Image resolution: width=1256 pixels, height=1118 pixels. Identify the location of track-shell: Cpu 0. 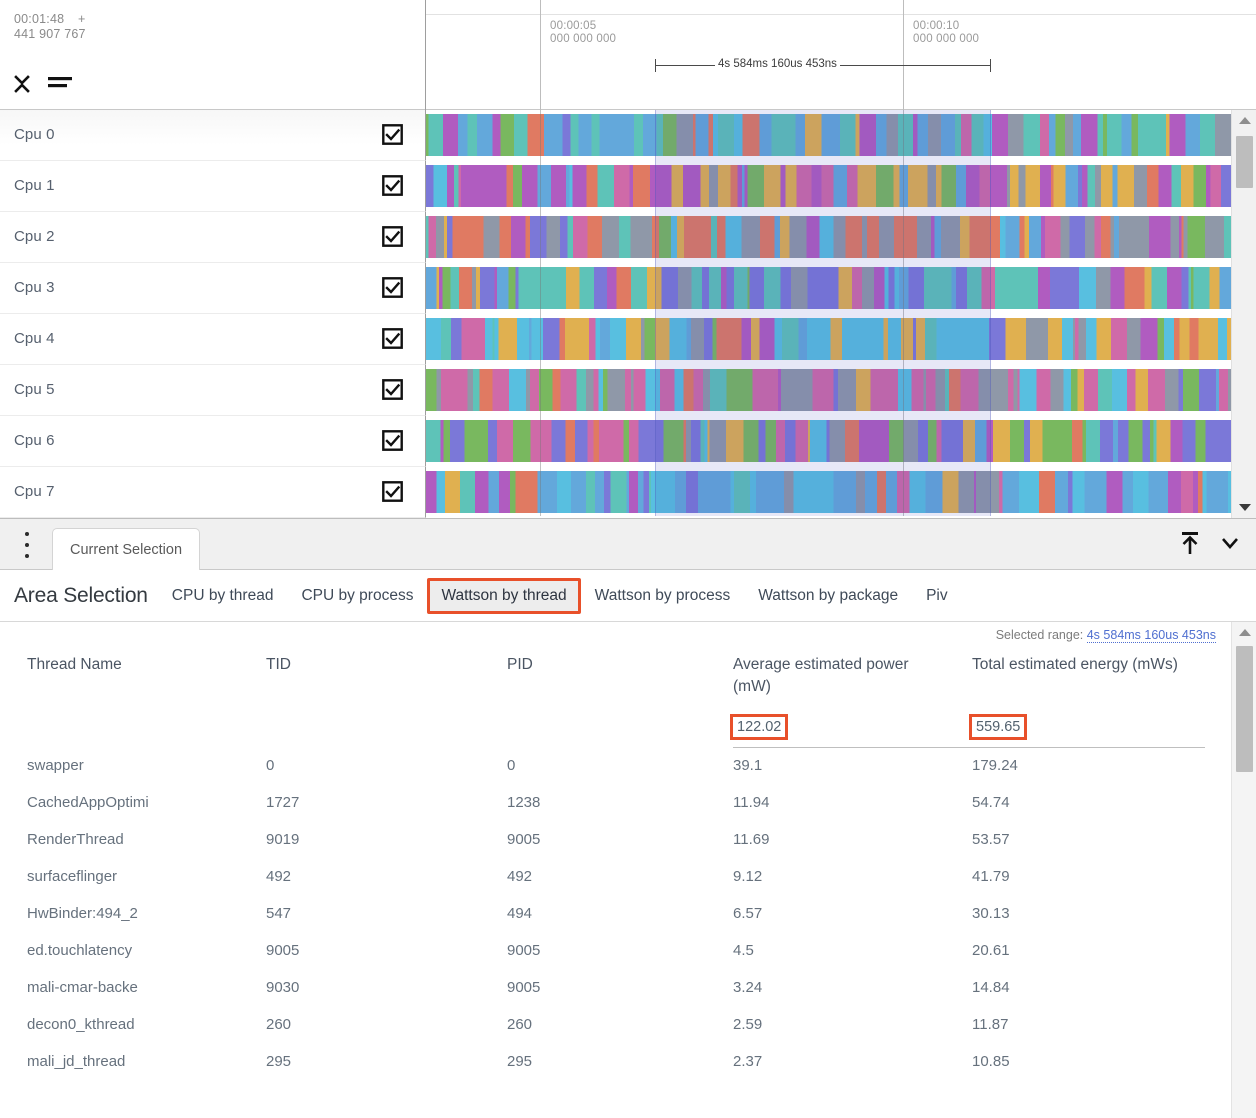
(213, 135).